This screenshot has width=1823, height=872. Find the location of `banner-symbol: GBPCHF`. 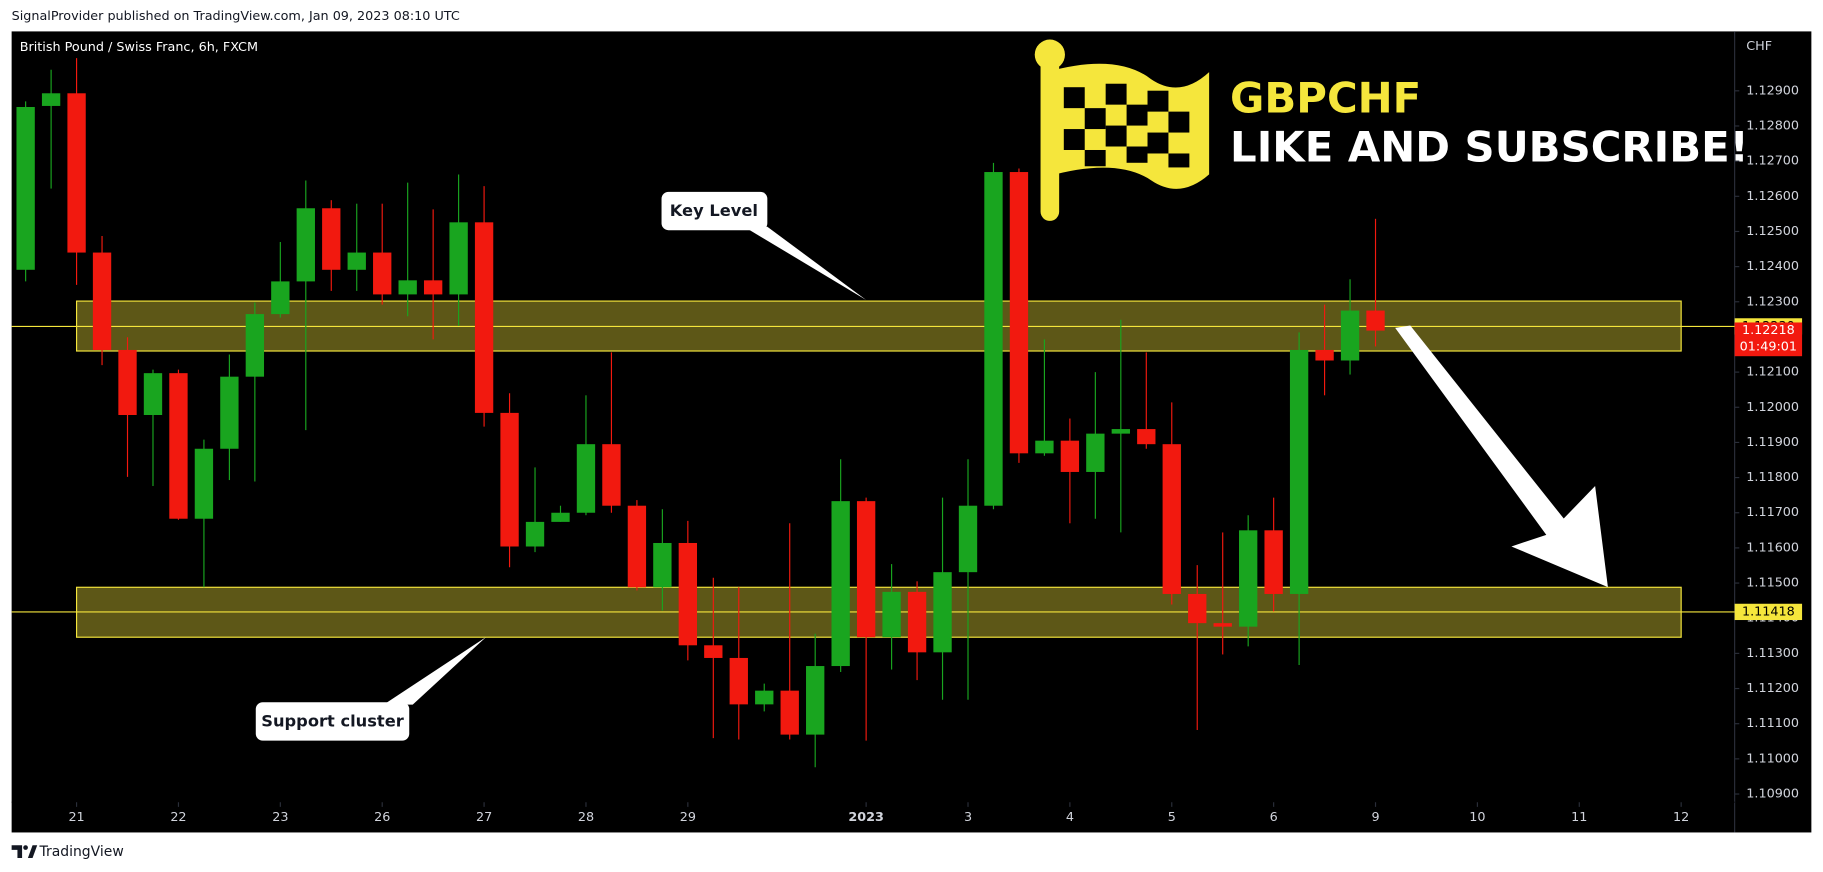

banner-symbol: GBPCHF is located at coordinates (1325, 98).